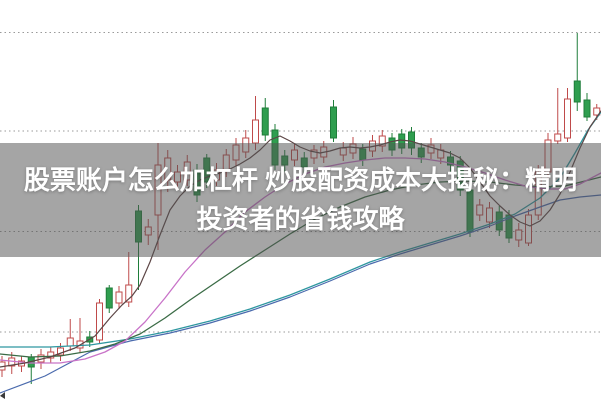 Image resolution: width=601 pixels, height=401 pixels. Describe the element at coordinates (300, 219) in the screenshot. I see `title-line-2: 投资者的省钱攻略` at that location.